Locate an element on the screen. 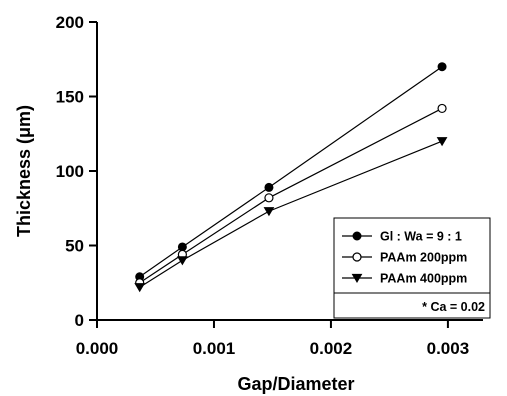 The height and width of the screenshot is (396, 507). y-tick-label: 0 is located at coordinates (79, 320).